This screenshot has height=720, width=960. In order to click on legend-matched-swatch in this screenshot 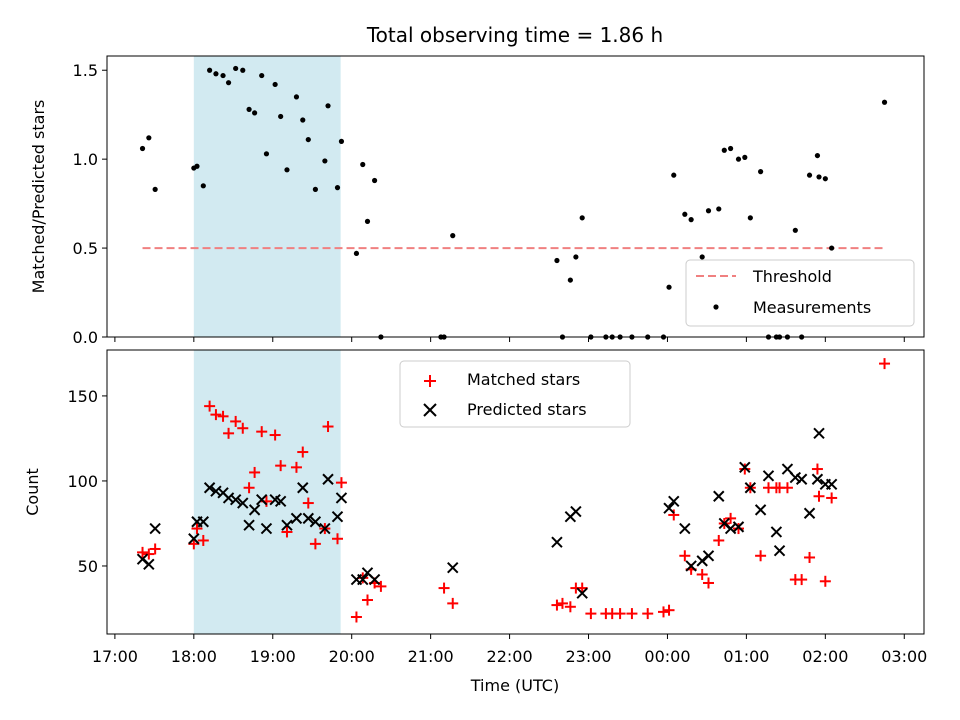, I will do `click(430, 381)`.